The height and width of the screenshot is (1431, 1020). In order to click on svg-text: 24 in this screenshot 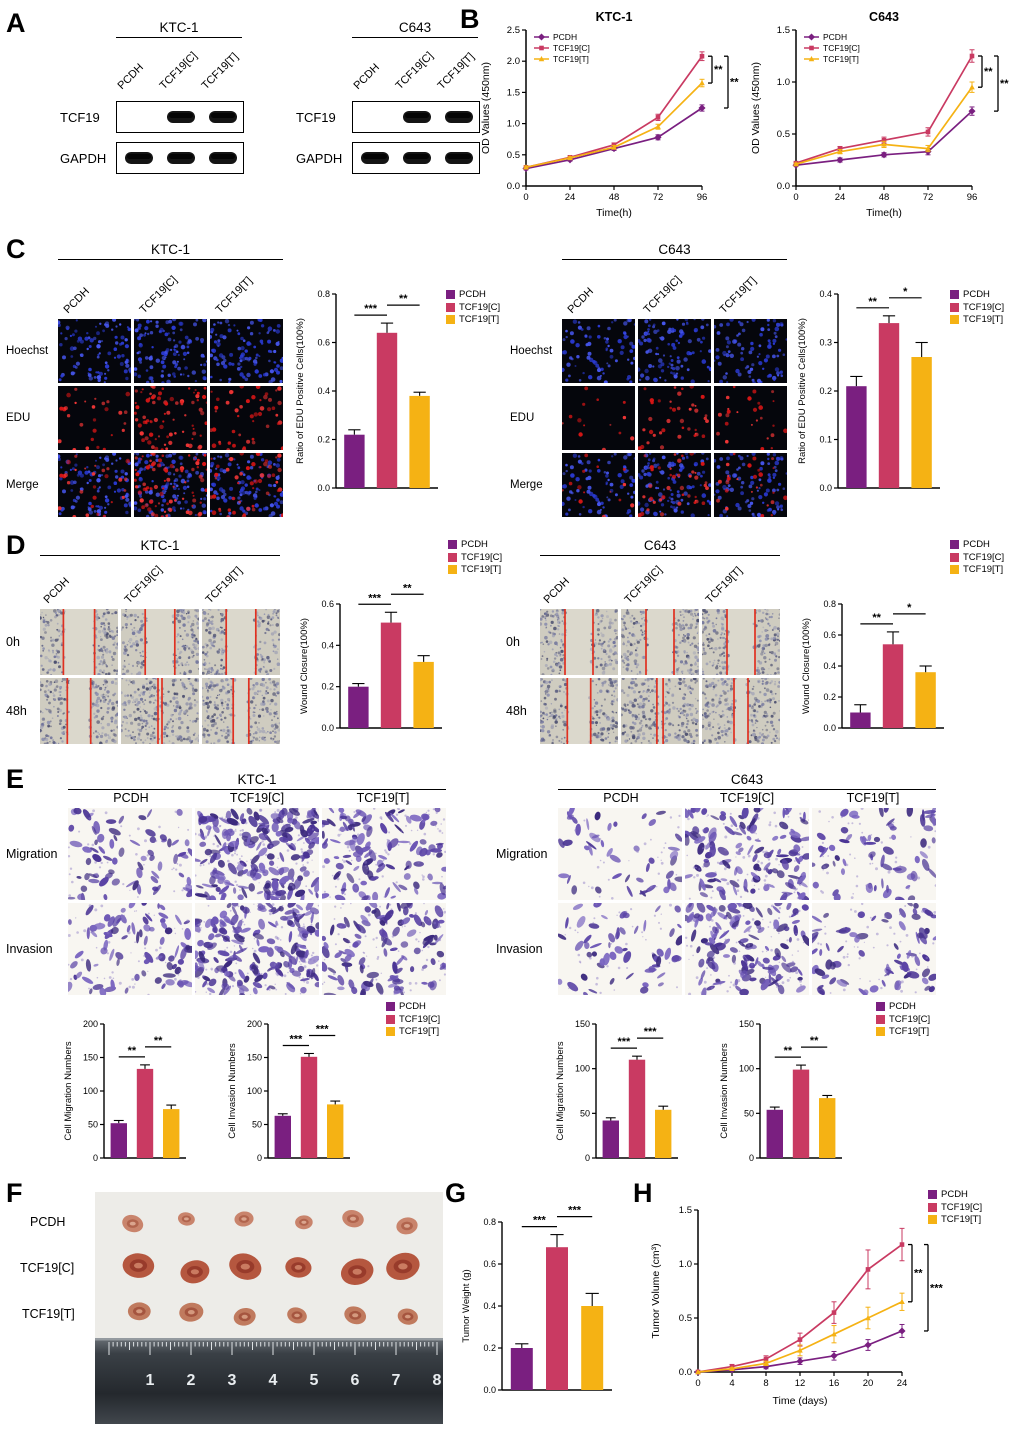, I will do `click(570, 197)`.